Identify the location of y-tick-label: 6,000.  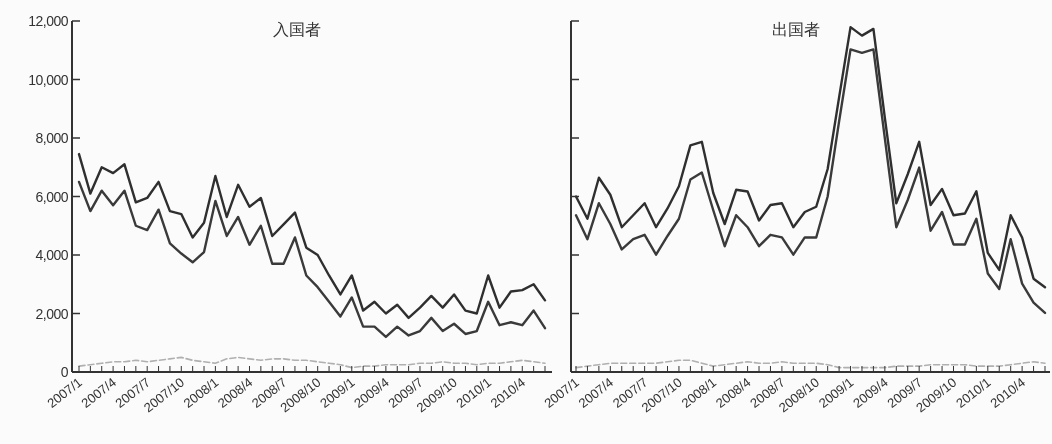
(52, 196).